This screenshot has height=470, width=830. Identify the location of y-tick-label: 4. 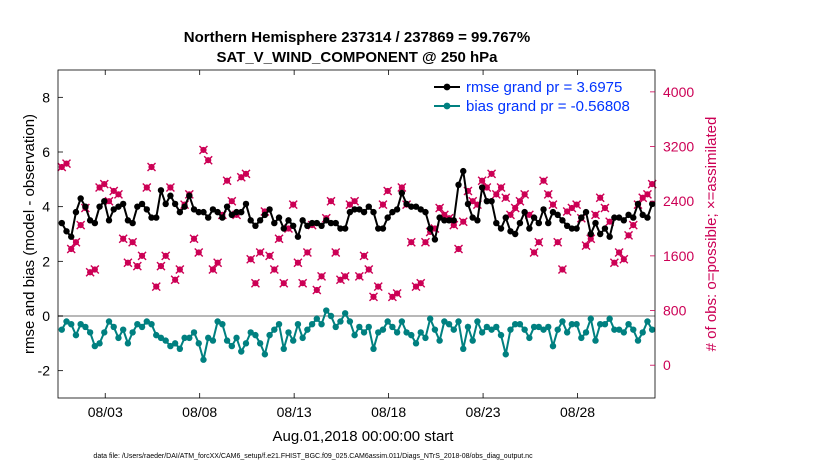
(46, 207).